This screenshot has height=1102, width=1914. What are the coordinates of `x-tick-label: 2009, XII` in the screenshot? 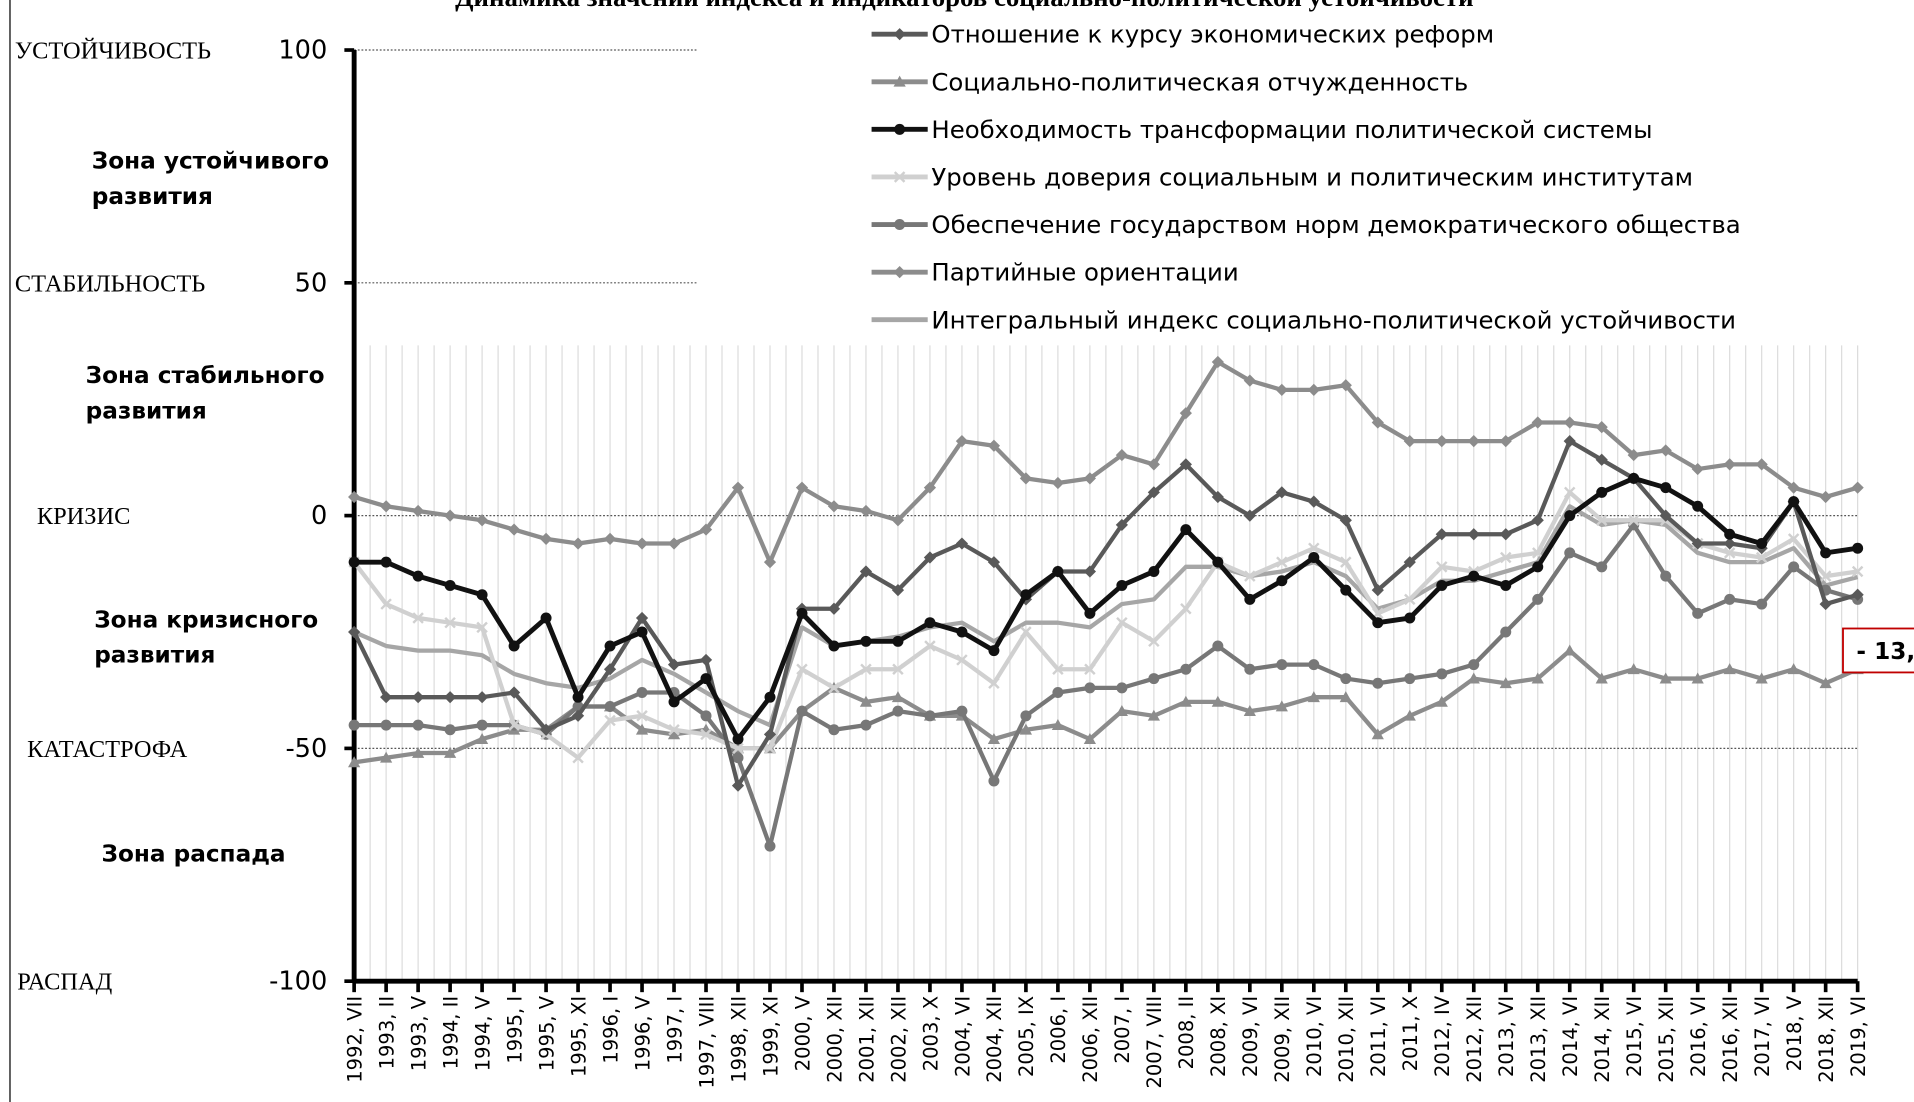 It's located at (1282, 1039).